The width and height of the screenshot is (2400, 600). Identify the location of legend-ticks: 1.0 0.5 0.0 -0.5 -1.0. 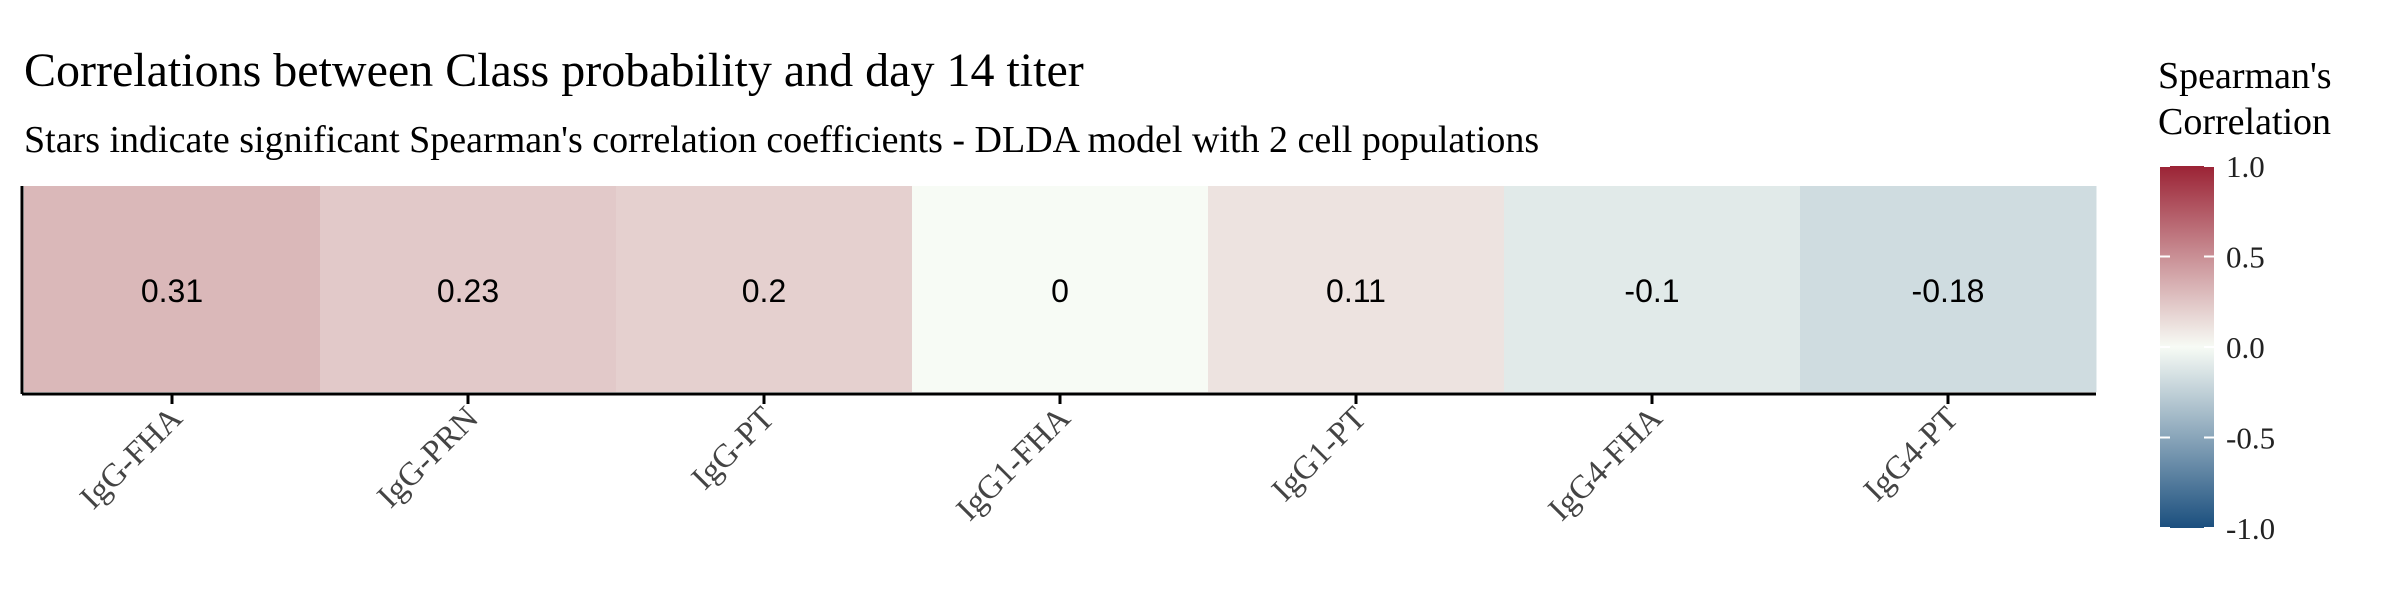
(2217, 347).